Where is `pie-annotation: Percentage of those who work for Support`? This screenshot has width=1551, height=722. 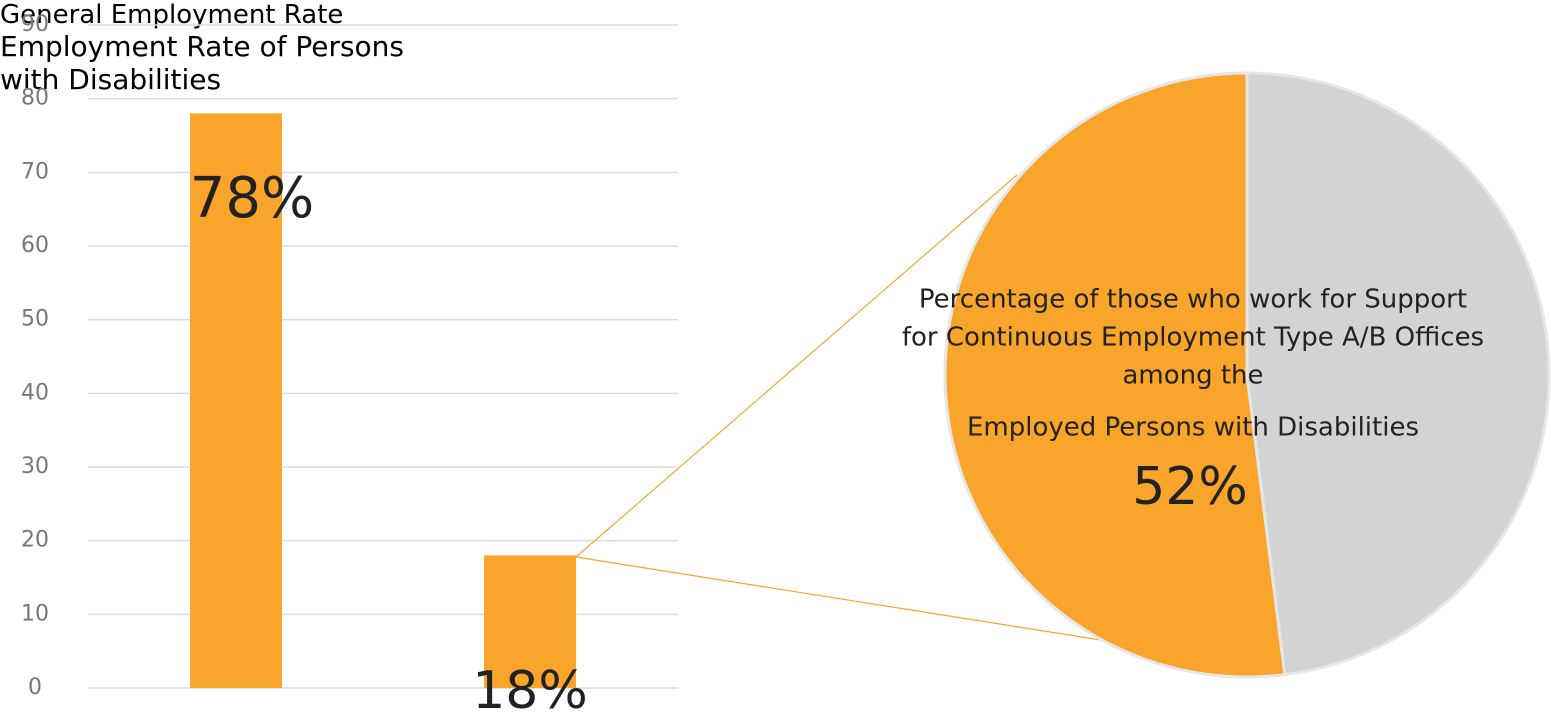 pie-annotation: Percentage of those who work for Support is located at coordinates (1193, 300).